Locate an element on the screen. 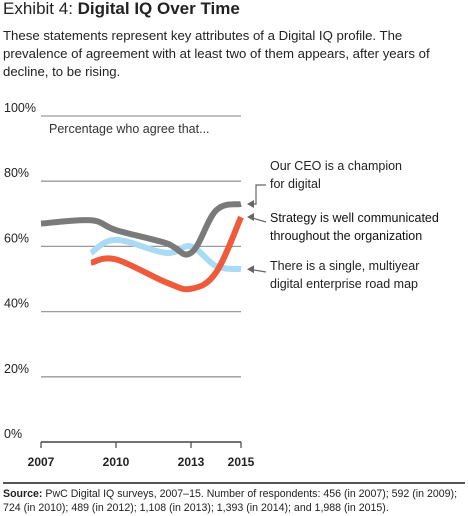 This screenshot has width=468, height=516. exhibit-title-prefix: Exhibit 4: is located at coordinates (40, 9).